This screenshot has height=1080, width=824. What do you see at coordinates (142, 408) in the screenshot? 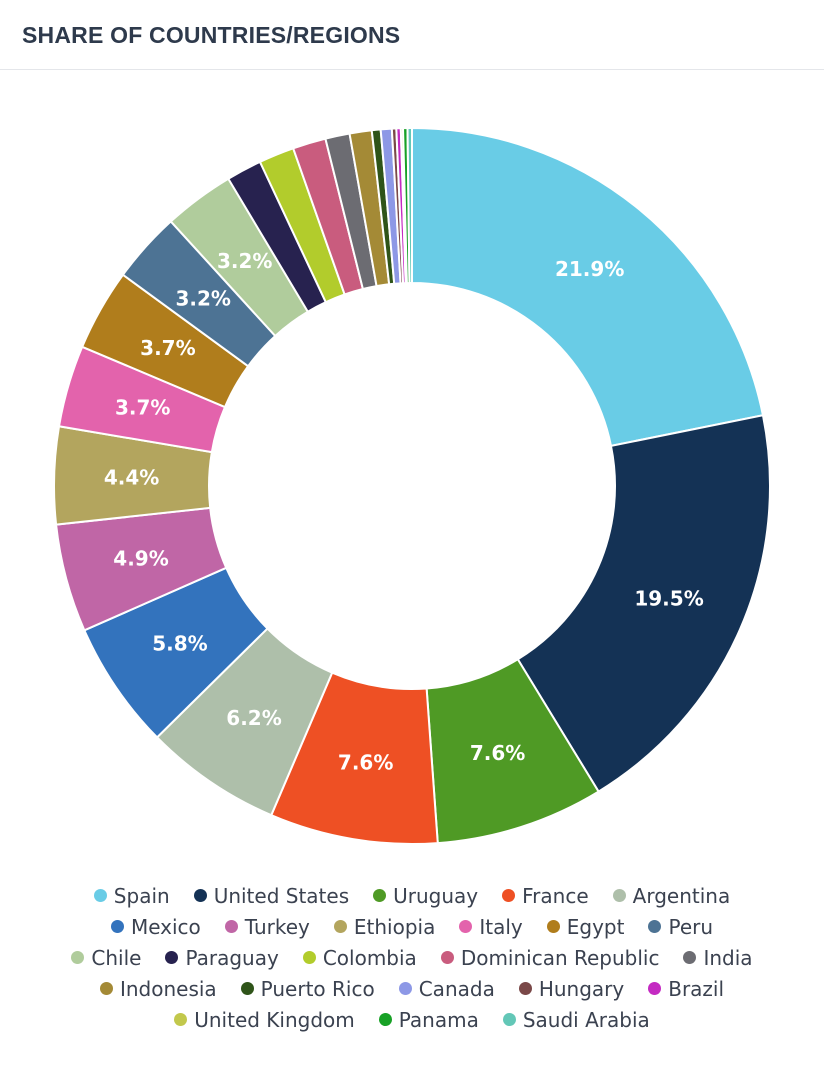
I see `slice-label-italy: 3.7%` at bounding box center [142, 408].